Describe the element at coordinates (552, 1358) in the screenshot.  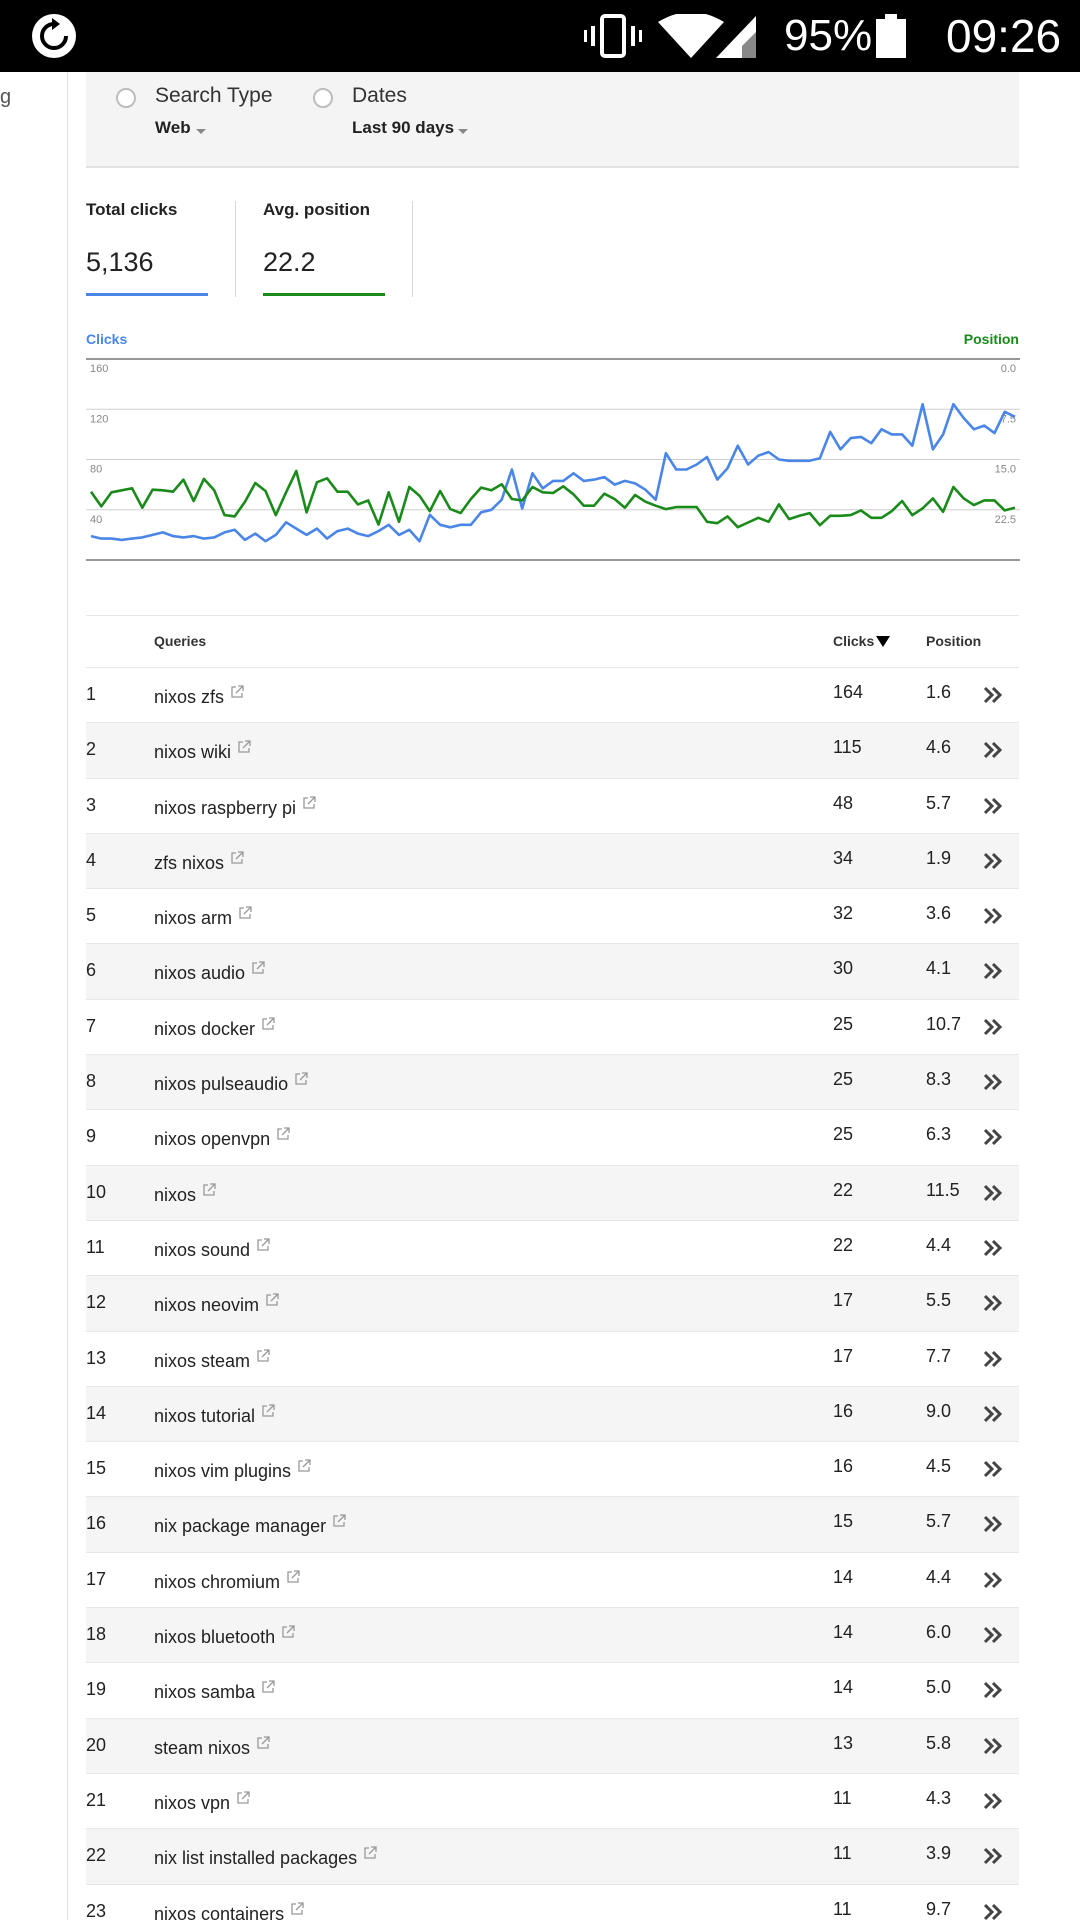
I see `table-row: 13 nixos steam 17 7.7` at that location.